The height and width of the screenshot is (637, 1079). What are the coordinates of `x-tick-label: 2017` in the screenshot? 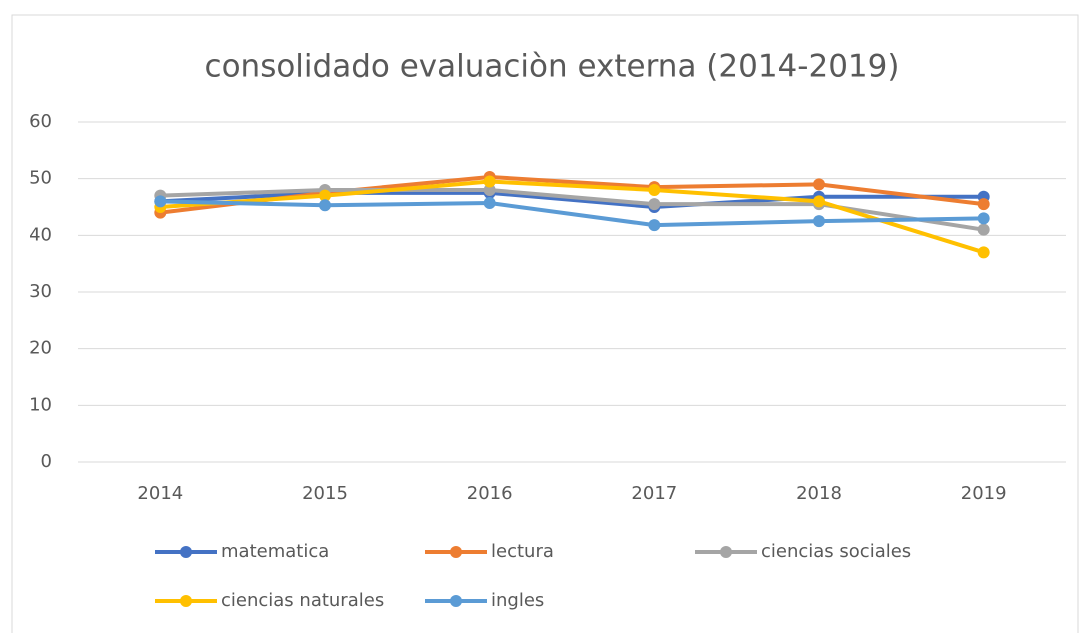 It's located at (654, 493).